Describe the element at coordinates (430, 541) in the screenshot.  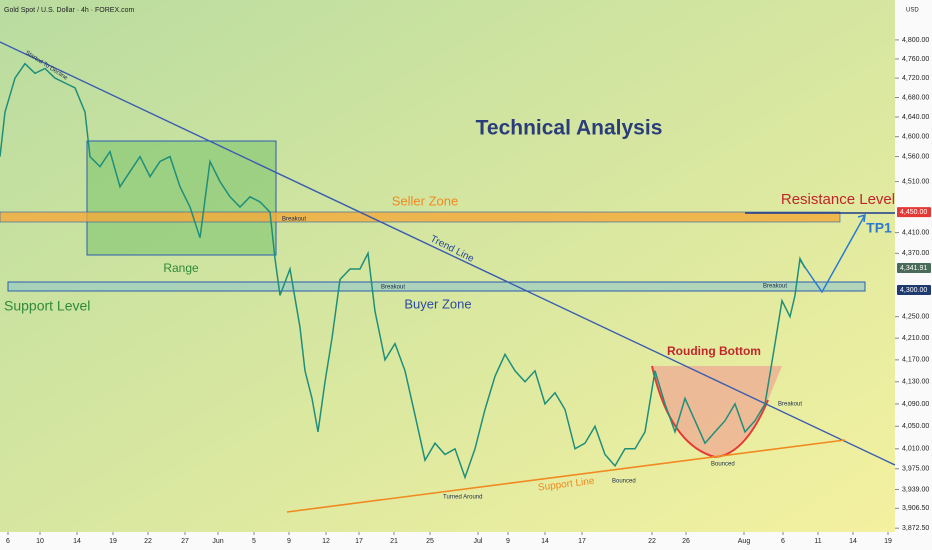
I see `x-tick-label: 25` at that location.